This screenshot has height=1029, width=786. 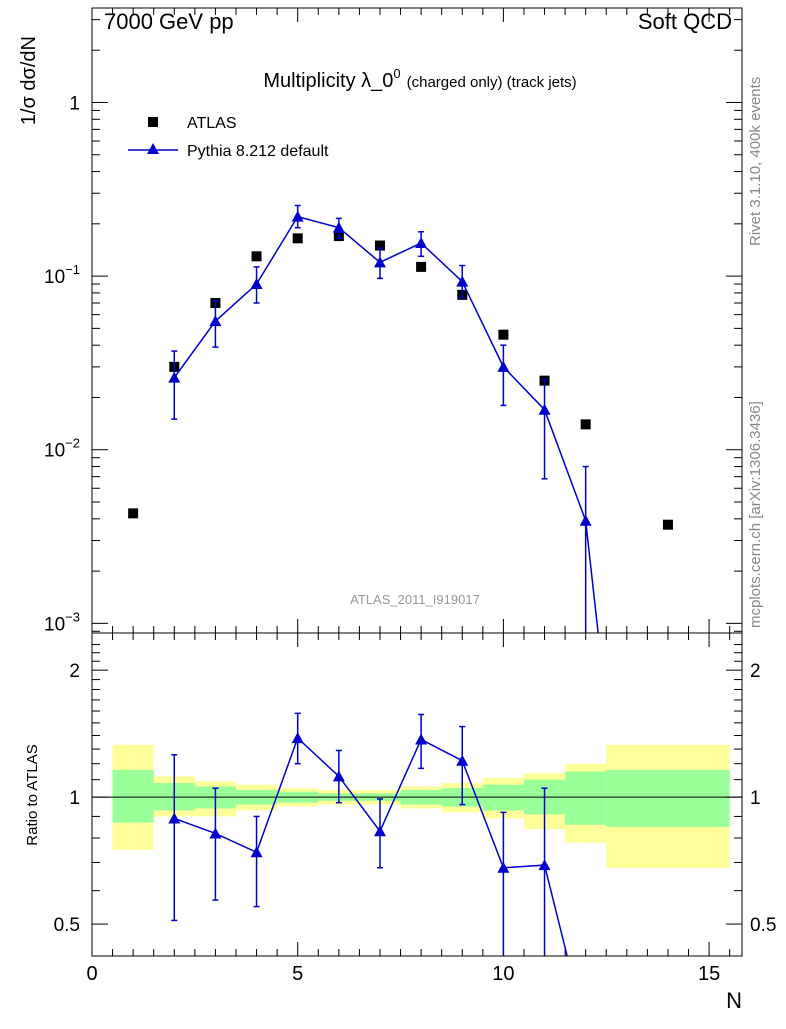 What do you see at coordinates (153, 122) in the screenshot?
I see `legend-atlas-marker` at bounding box center [153, 122].